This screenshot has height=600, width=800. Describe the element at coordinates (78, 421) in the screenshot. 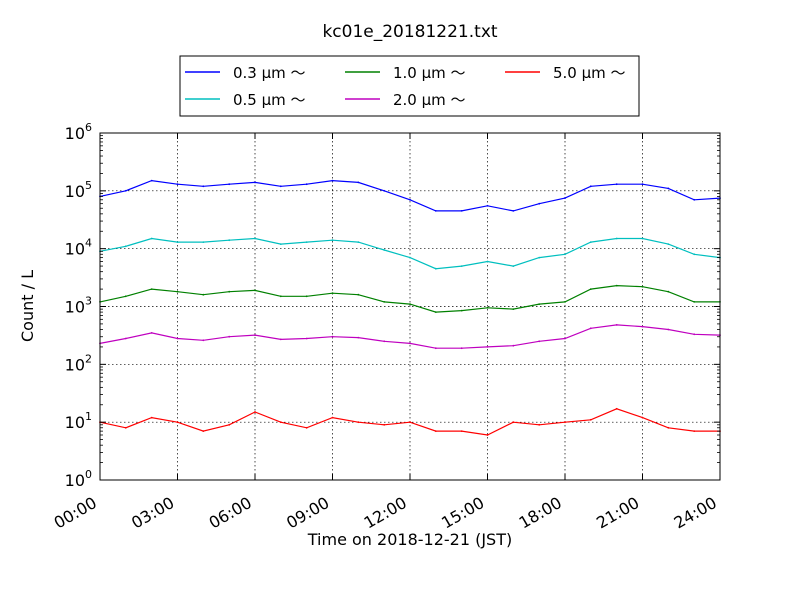

I see `y-tick-label: 10¹` at that location.